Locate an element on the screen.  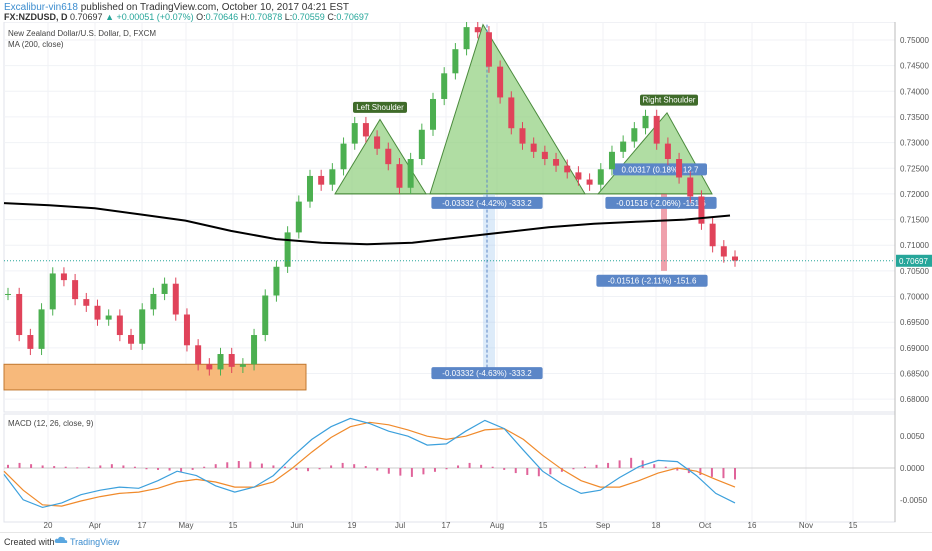
price-tick-label: 0.69000 is located at coordinates (914, 348).